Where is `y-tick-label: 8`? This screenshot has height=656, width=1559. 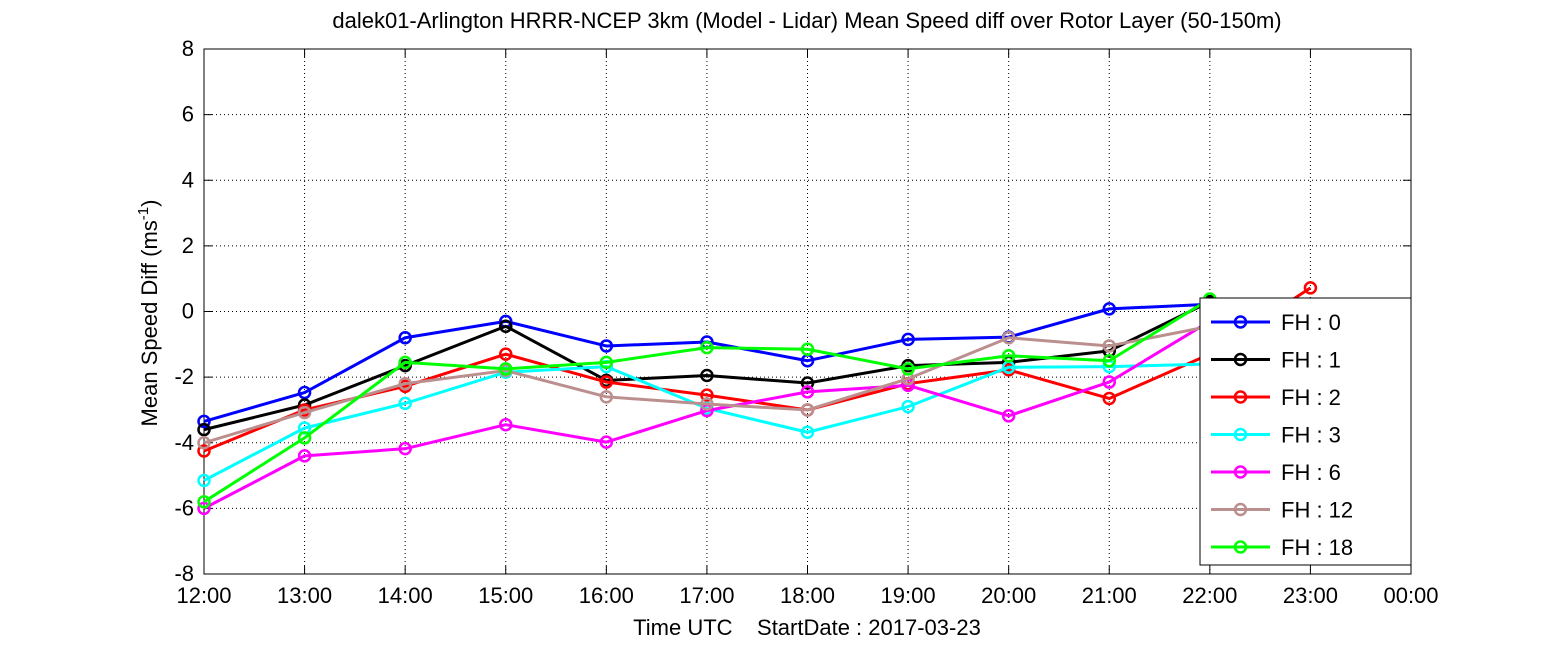 y-tick-label: 8 is located at coordinates (188, 48).